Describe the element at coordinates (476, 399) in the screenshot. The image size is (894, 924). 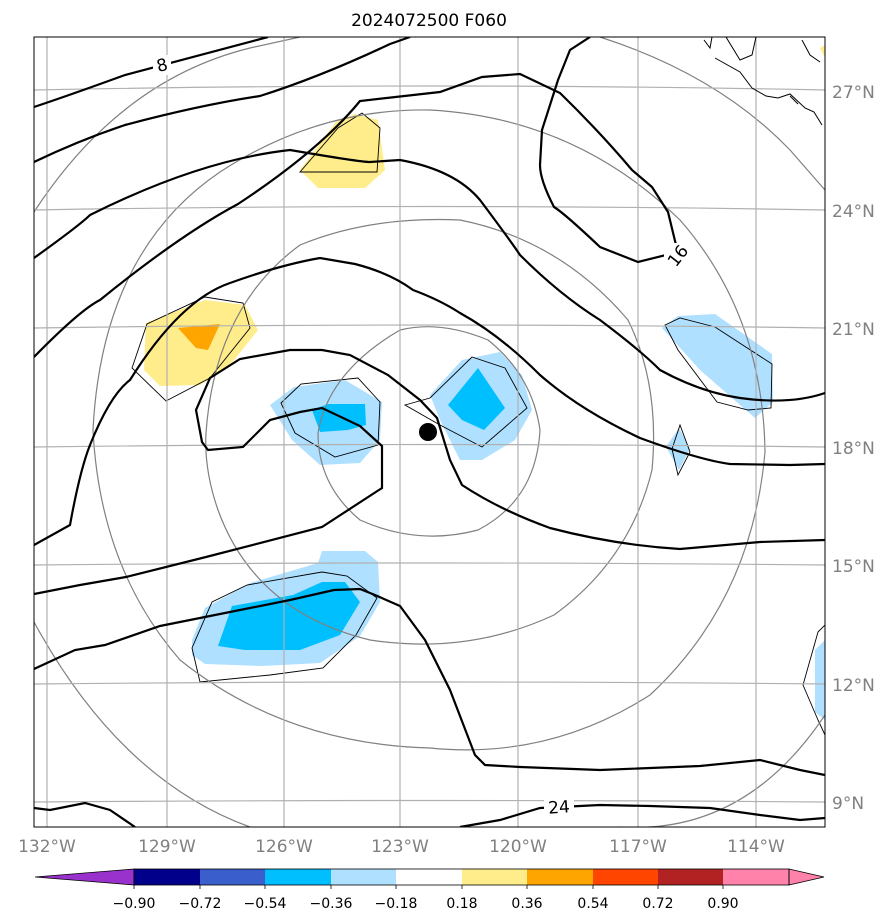
I see `shade-blue-center-right` at that location.